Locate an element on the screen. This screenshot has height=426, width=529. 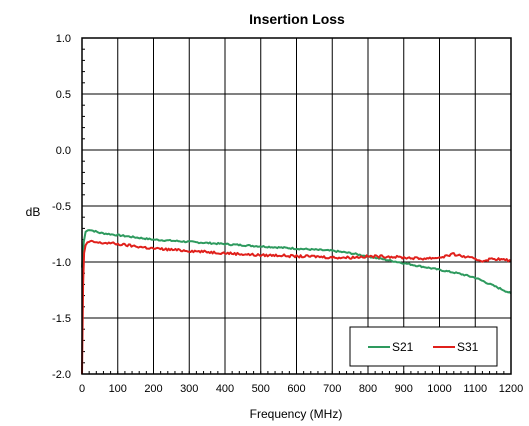
legend-label-s21: S21 is located at coordinates (403, 347).